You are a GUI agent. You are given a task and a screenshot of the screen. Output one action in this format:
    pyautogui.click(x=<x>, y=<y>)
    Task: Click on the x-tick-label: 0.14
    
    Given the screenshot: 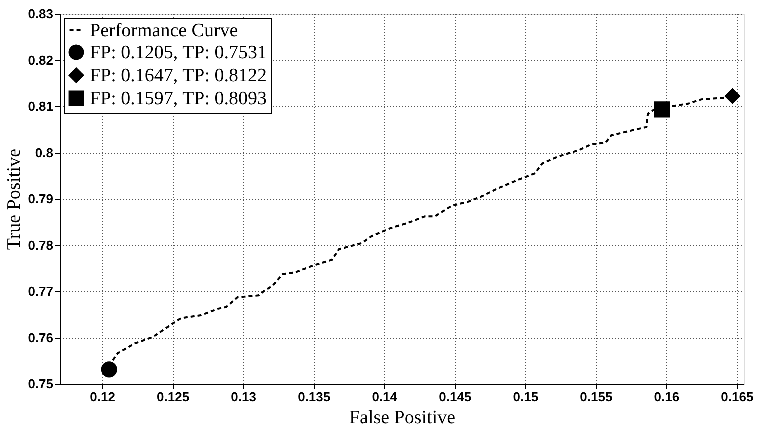 What is the action you would take?
    pyautogui.click(x=385, y=397)
    